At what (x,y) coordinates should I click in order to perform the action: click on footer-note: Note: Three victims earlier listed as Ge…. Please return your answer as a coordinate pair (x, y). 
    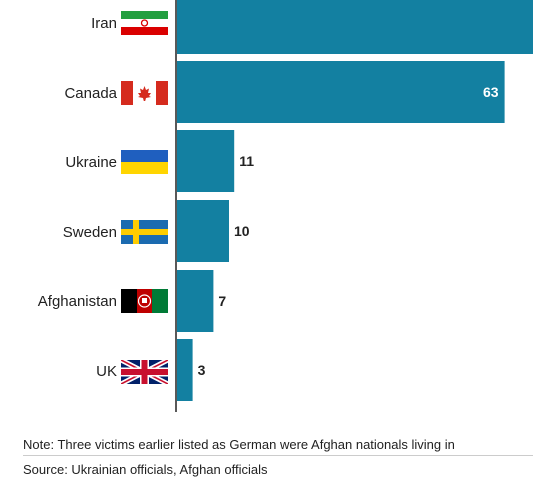
    Looking at the image, I should click on (239, 444).